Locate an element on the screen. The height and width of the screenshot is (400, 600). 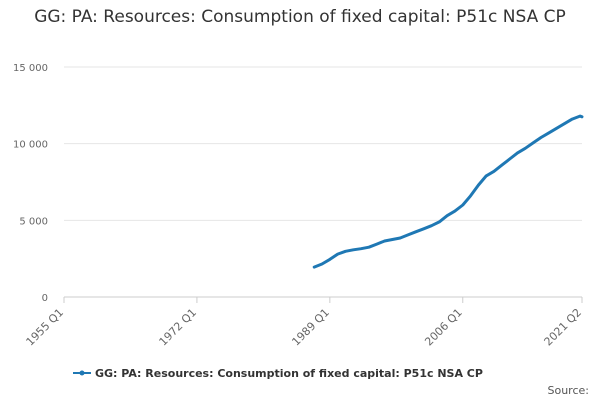
x-tick-label: 1955 Q1 is located at coordinates (45, 327).